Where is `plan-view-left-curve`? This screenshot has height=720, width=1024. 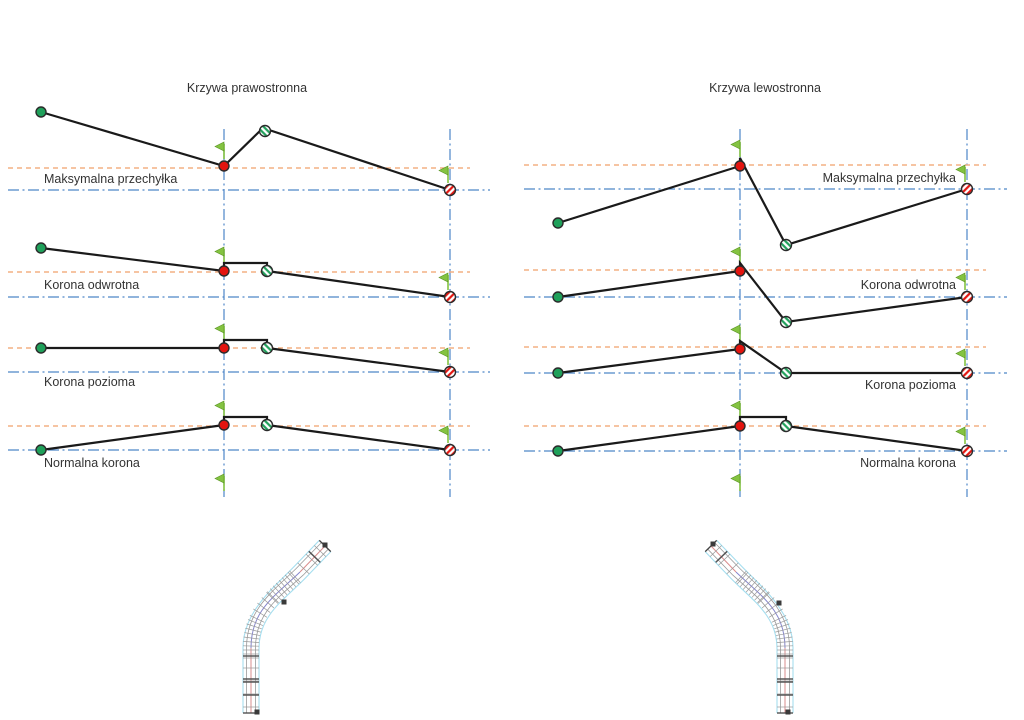 plan-view-left-curve is located at coordinates (749, 626).